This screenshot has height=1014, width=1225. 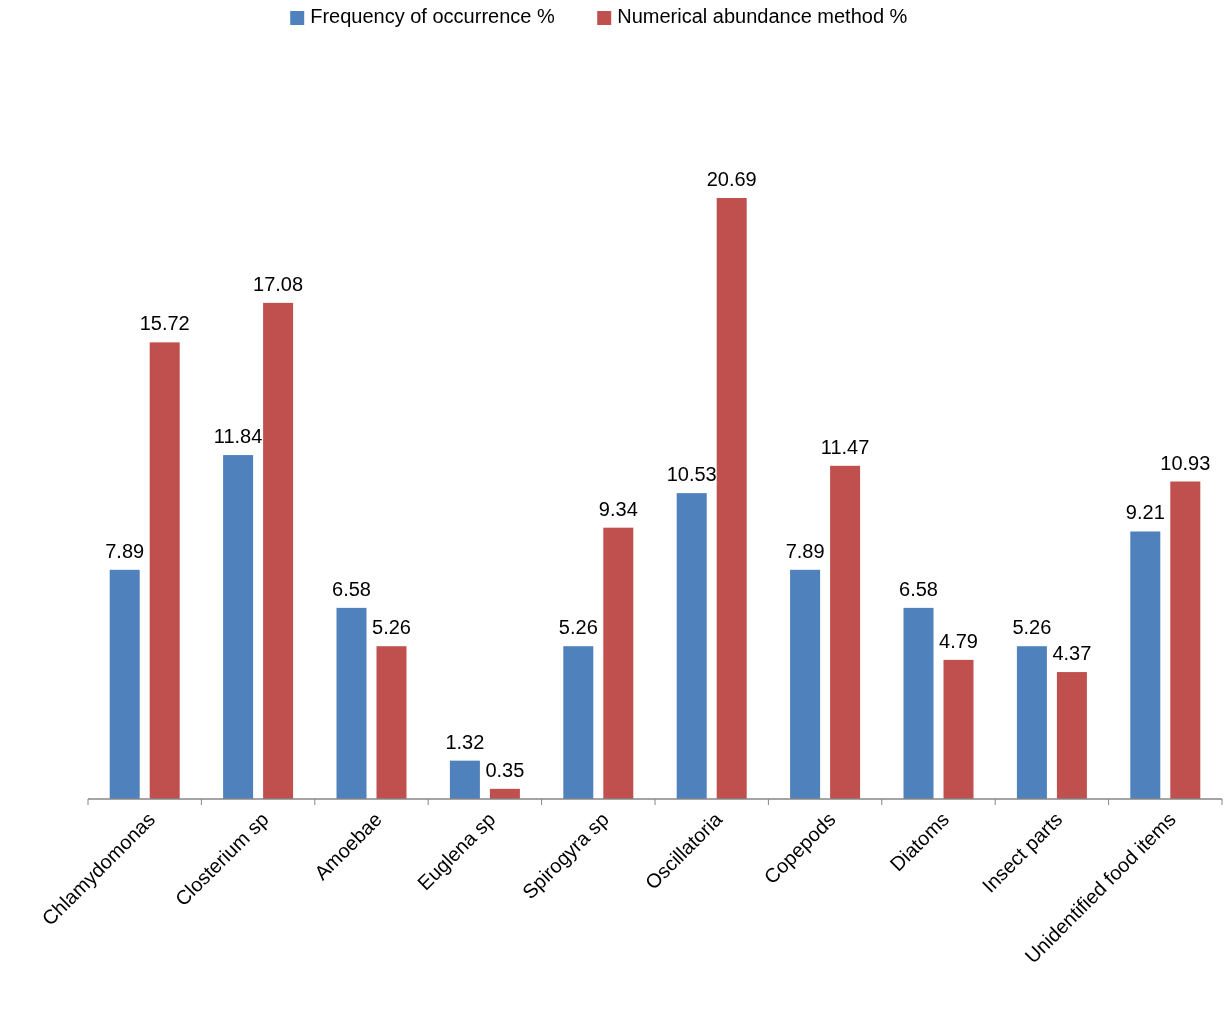 What do you see at coordinates (1145, 512) in the screenshot?
I see `data-label: 9.21` at bounding box center [1145, 512].